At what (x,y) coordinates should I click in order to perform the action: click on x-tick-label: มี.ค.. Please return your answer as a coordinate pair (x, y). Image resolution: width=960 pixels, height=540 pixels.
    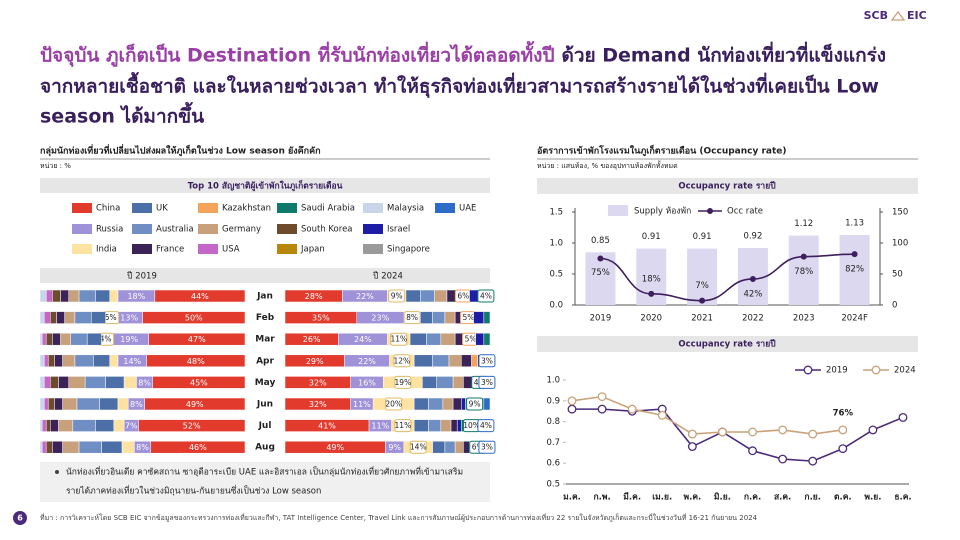
    Looking at the image, I should click on (632, 497).